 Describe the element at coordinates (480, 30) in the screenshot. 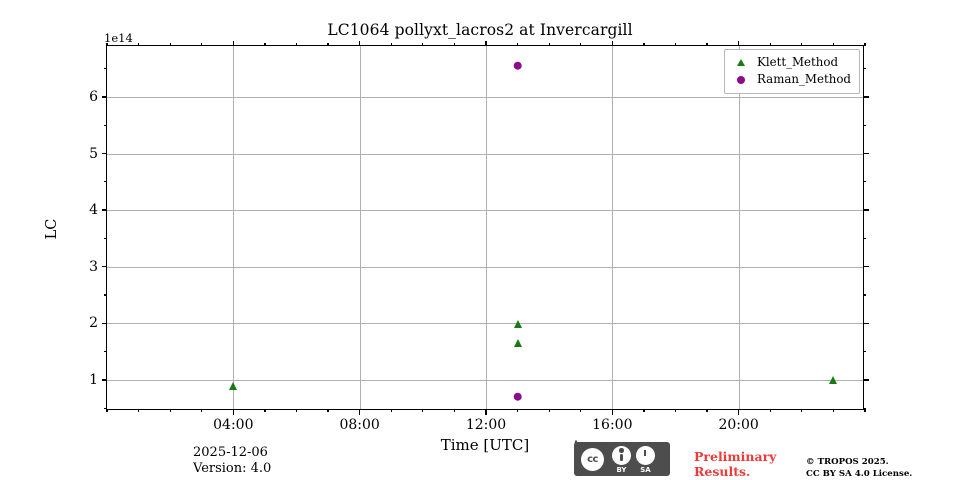

I see `chart-title: LC1064 pollyxt_lacros2 at Invercargill` at that location.